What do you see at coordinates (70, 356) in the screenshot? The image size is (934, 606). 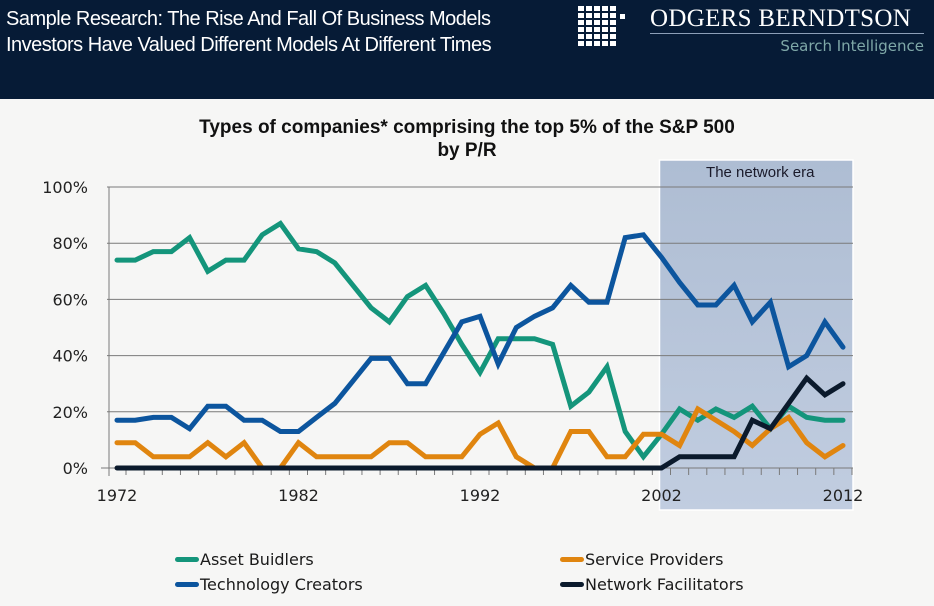 I see `y-tick-label: 40%` at bounding box center [70, 356].